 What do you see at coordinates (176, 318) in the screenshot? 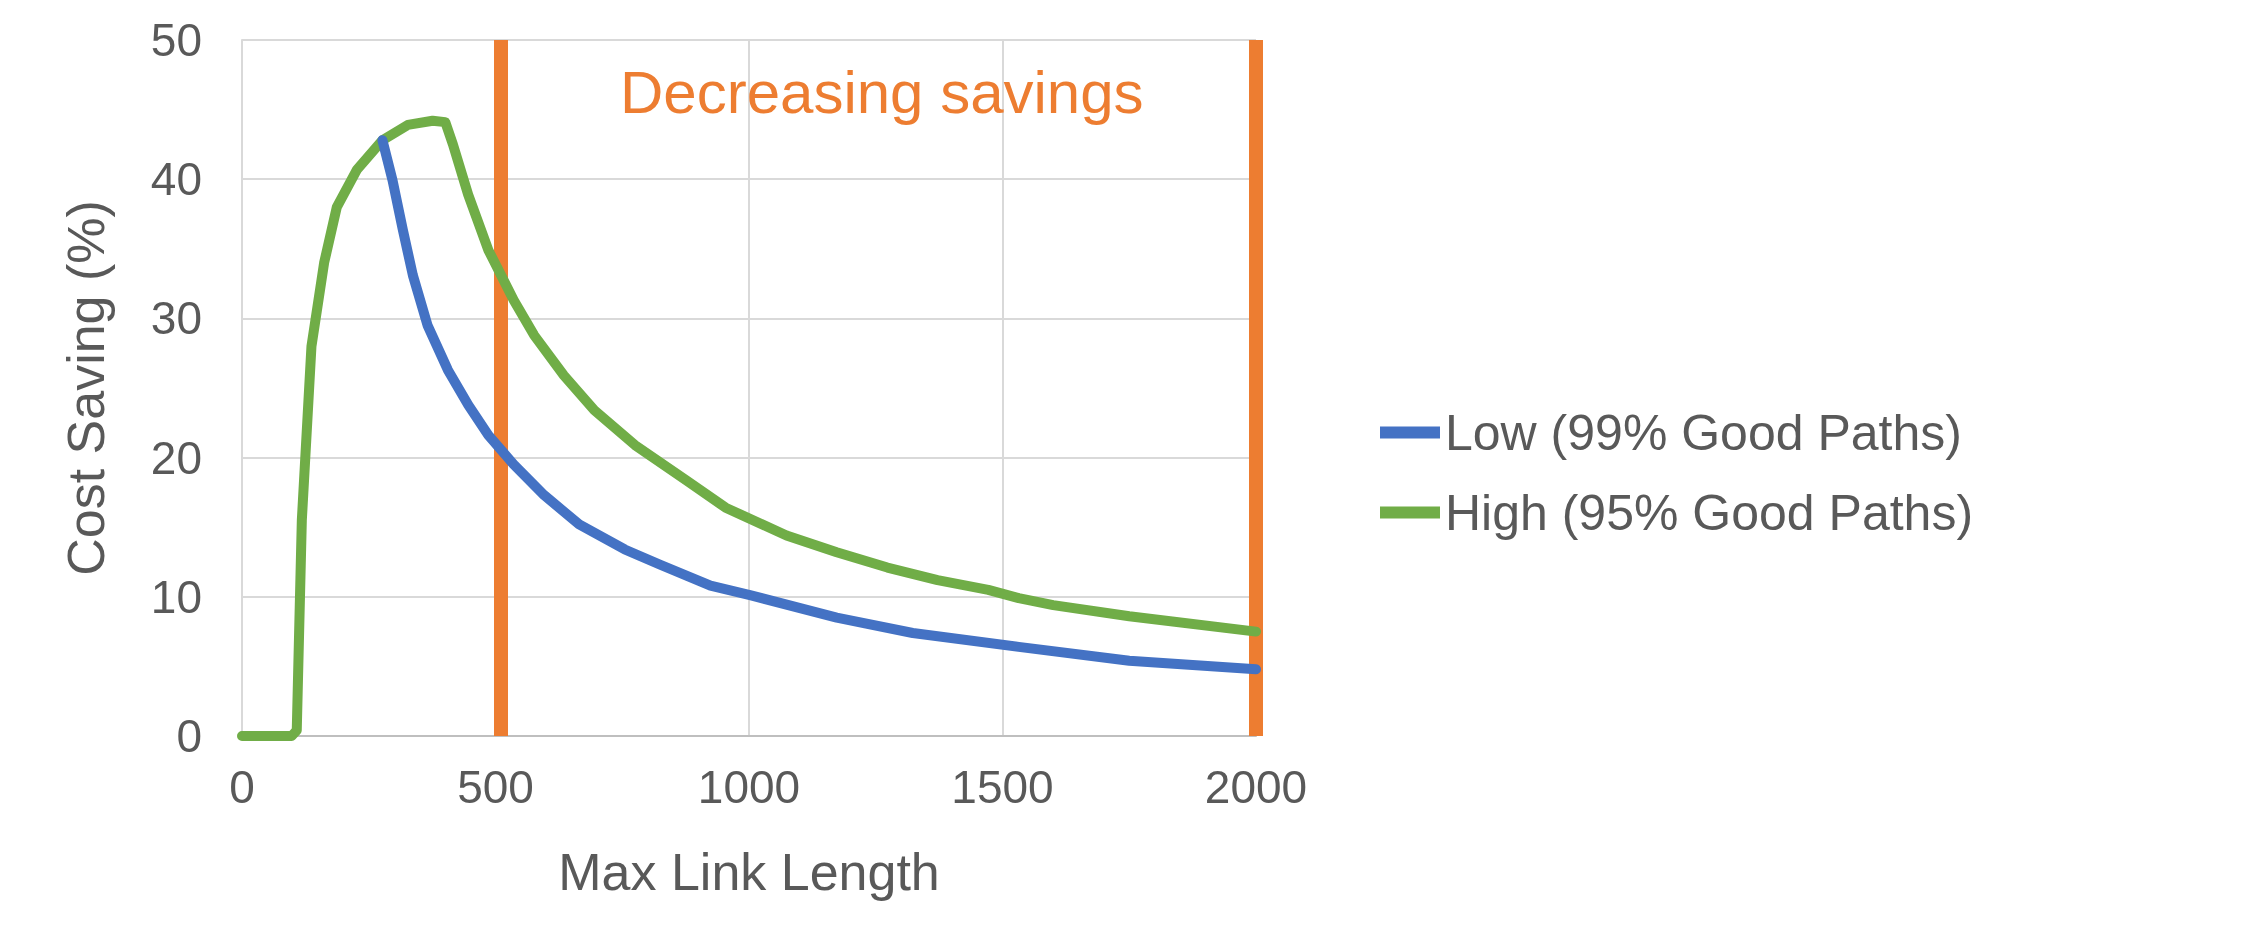
I see `y-tick-label: 30` at bounding box center [176, 318].